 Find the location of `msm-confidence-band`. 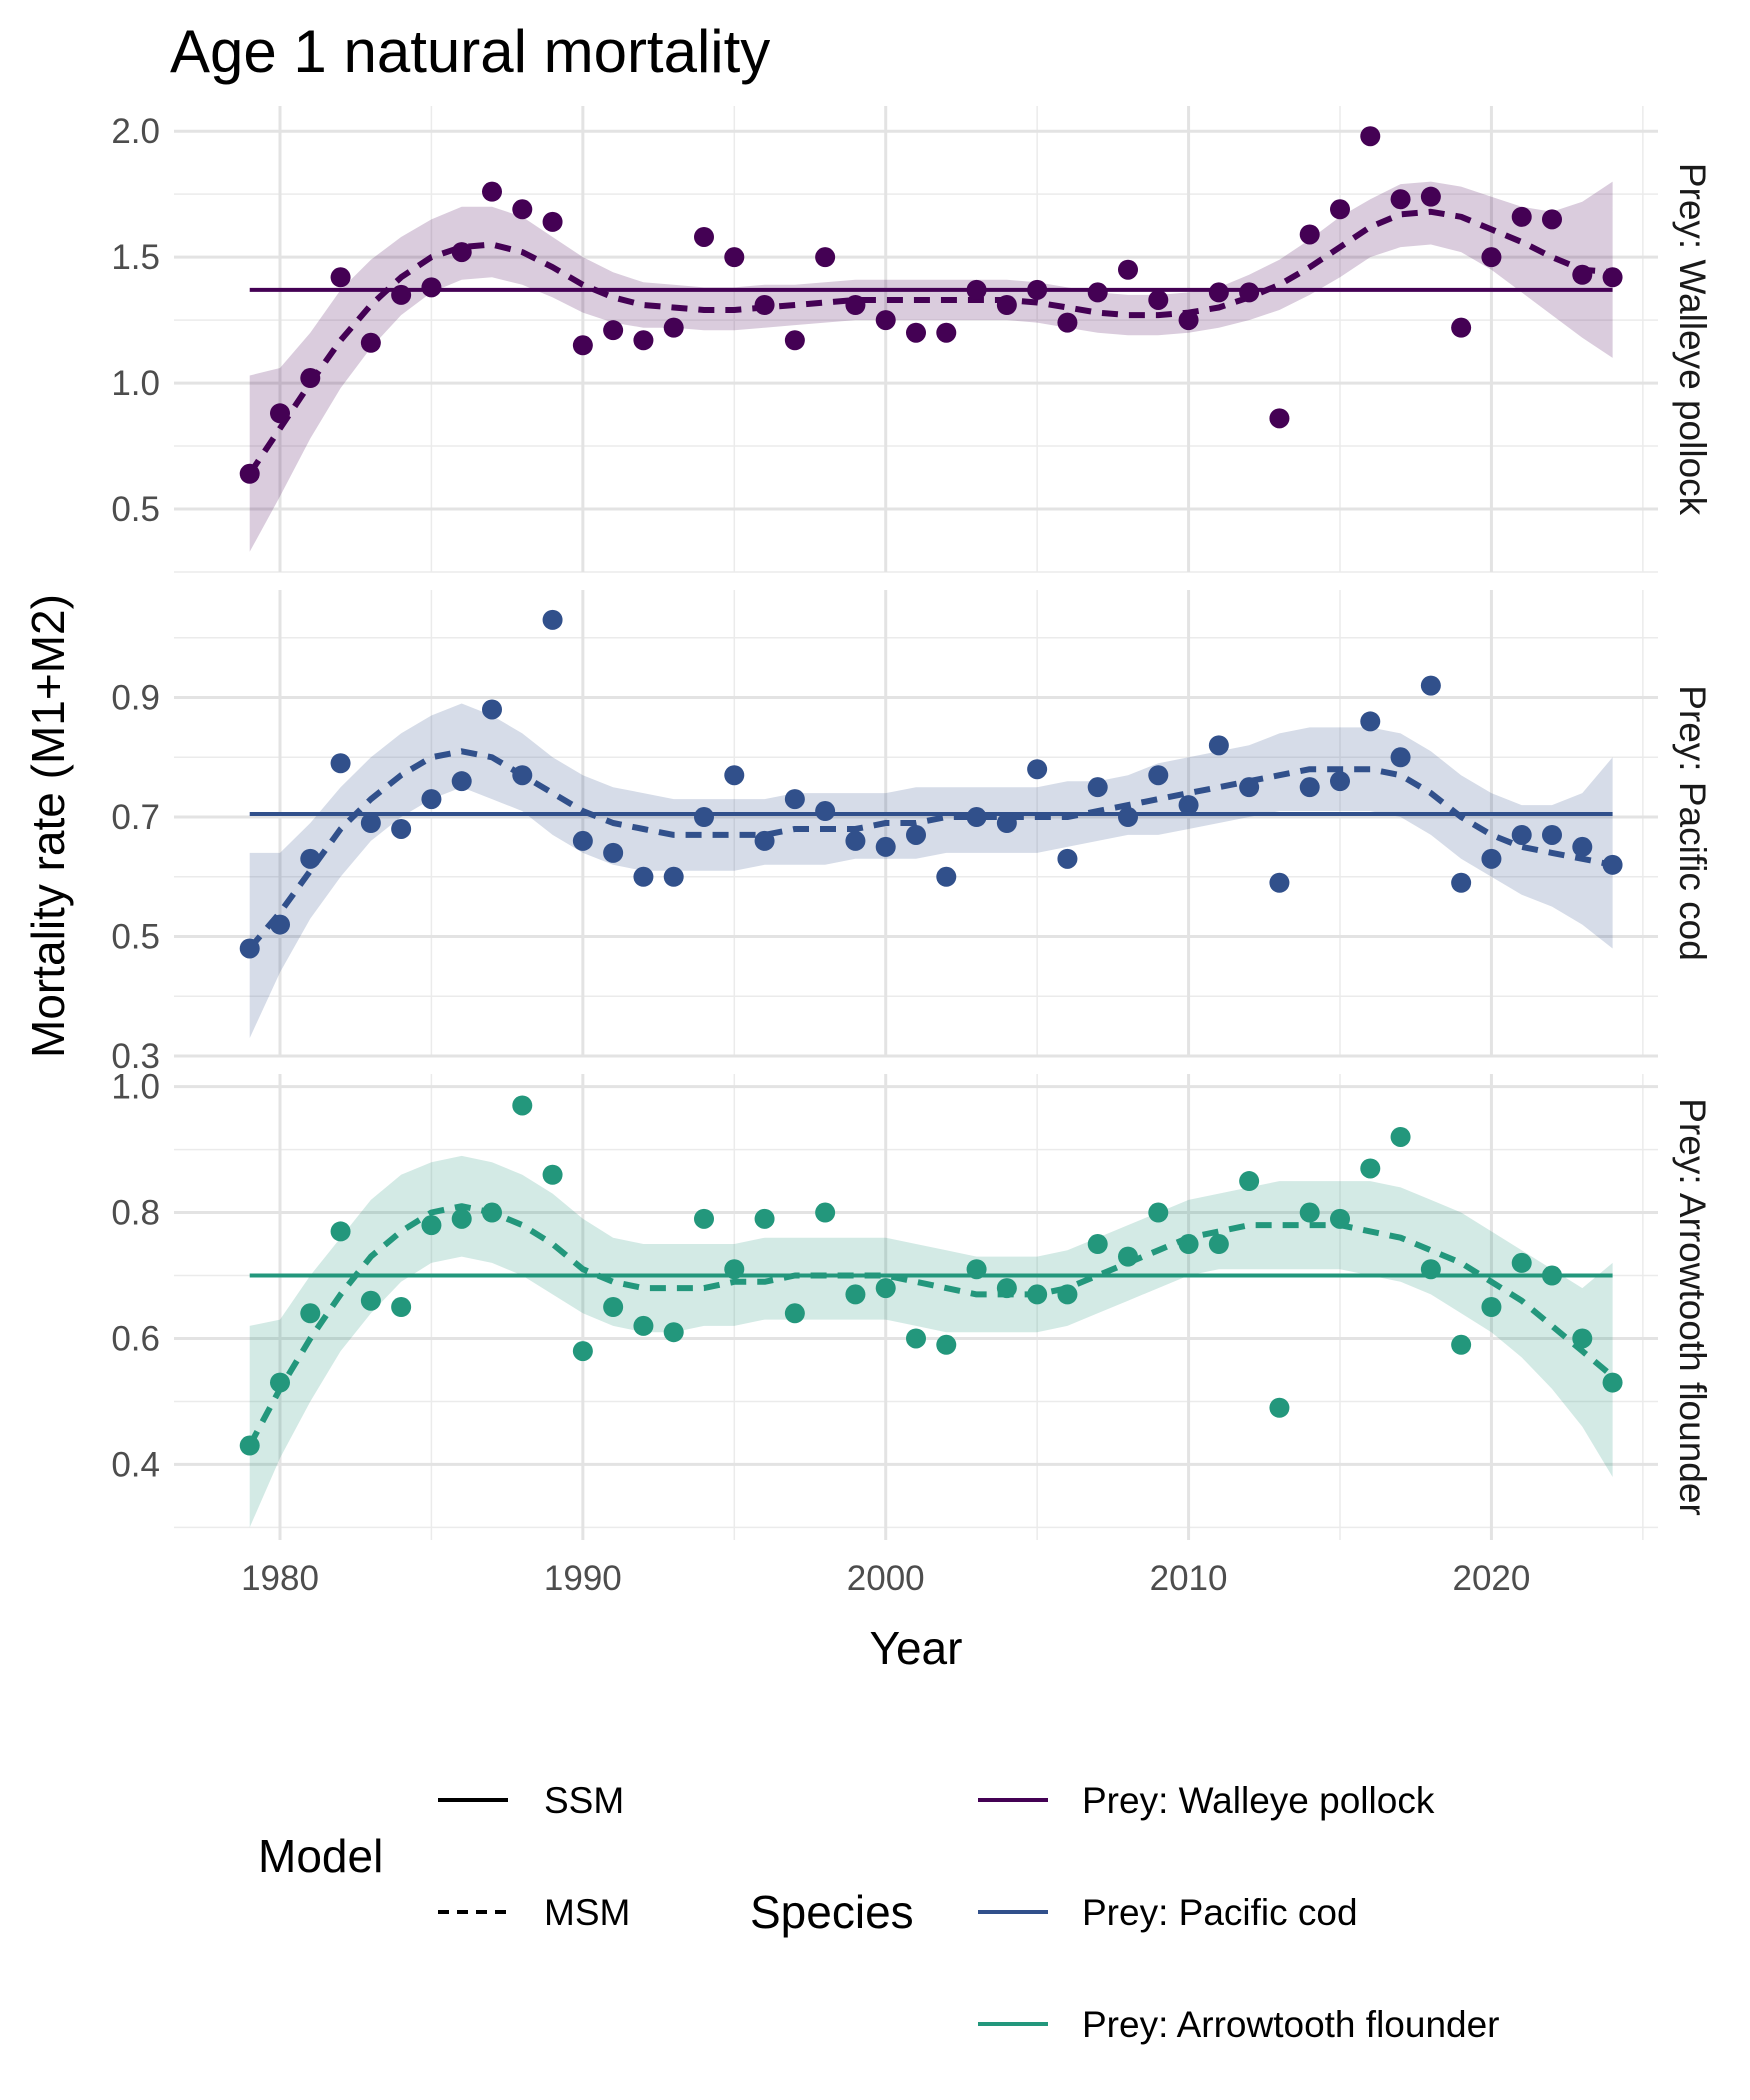

msm-confidence-band is located at coordinates (931, 871).